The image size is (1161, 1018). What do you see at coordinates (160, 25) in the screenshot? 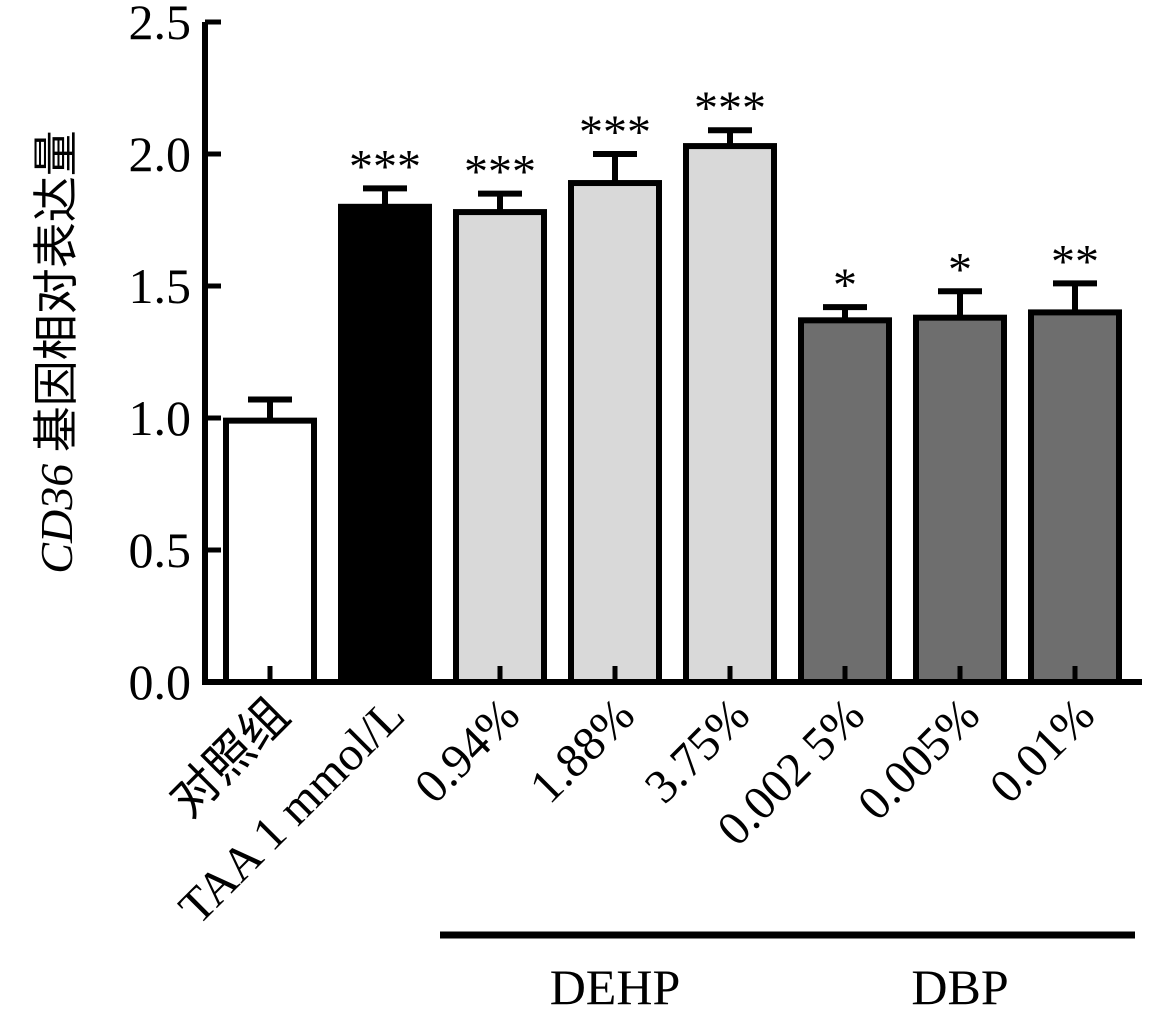
I see `y-tick-label: 2.5` at bounding box center [160, 25].